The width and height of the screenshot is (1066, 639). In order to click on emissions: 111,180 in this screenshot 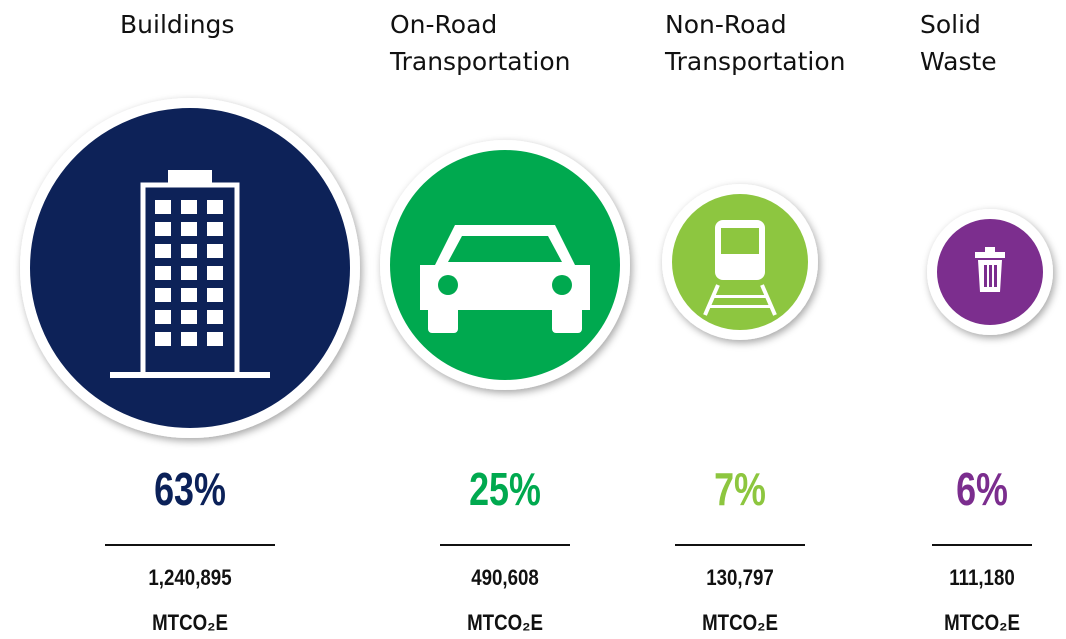, I will do `click(982, 577)`.